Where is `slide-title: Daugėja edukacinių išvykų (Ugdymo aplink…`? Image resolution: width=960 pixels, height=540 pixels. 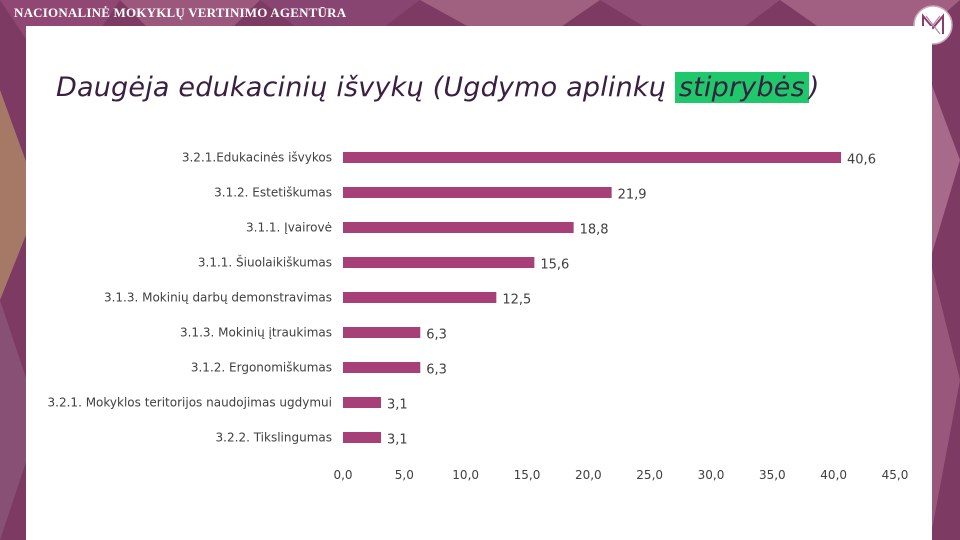 slide-title: Daugėja edukacinių išvykų (Ugdymo aplink… is located at coordinates (438, 87).